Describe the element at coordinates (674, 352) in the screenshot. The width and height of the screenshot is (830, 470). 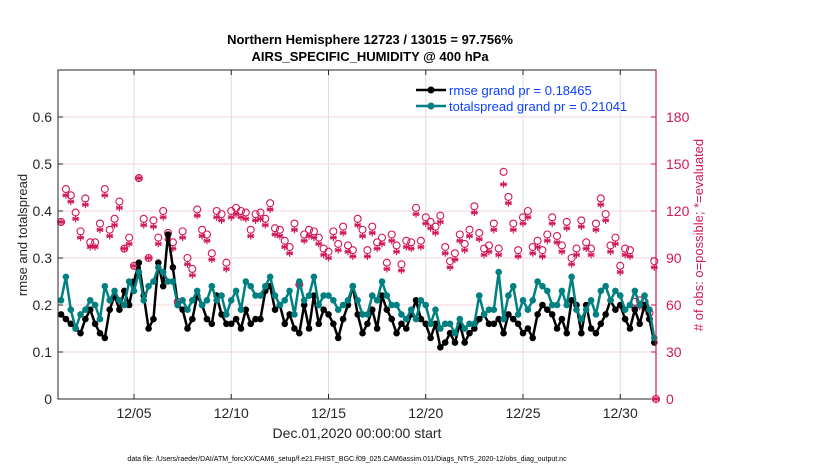
I see `y2-tick-label: 30` at that location.